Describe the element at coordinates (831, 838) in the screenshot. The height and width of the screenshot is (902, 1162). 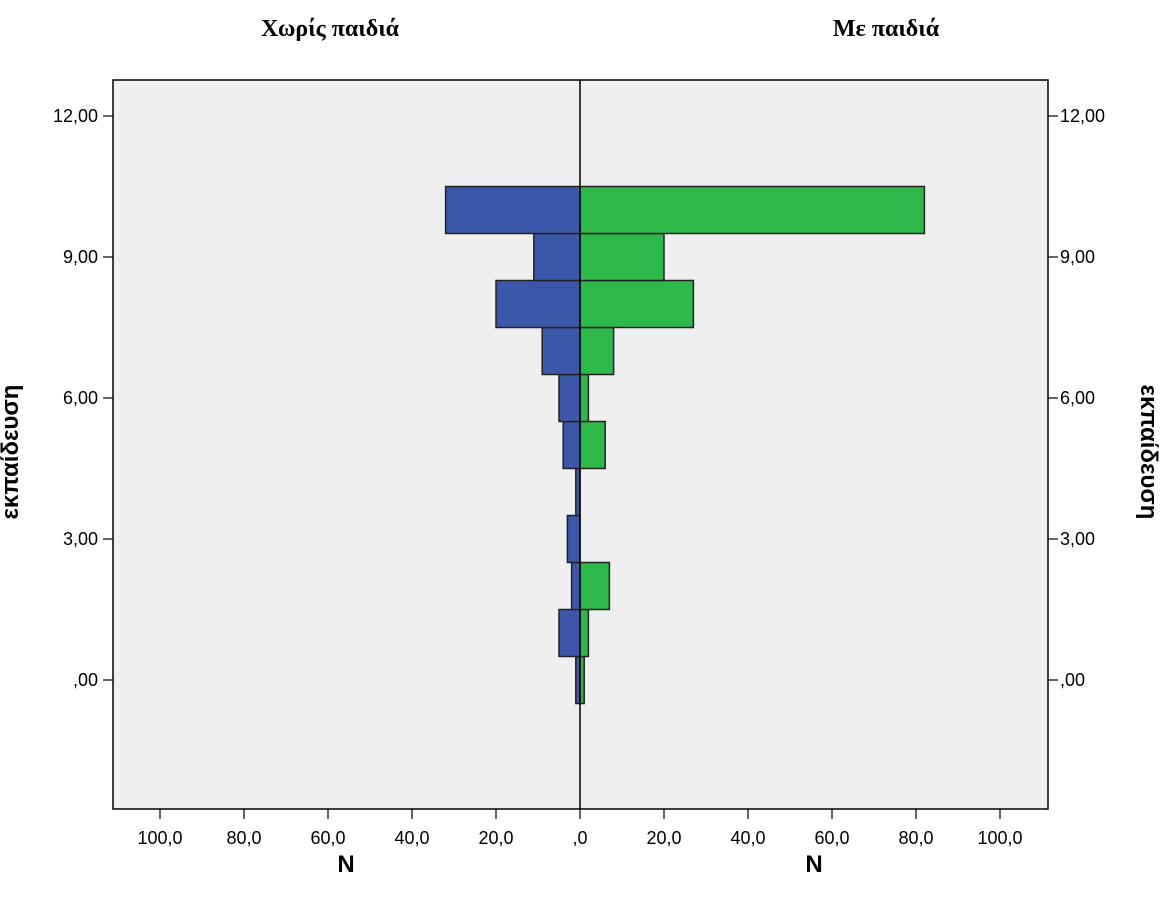
I see `x-tick-label-right: 60,0` at that location.